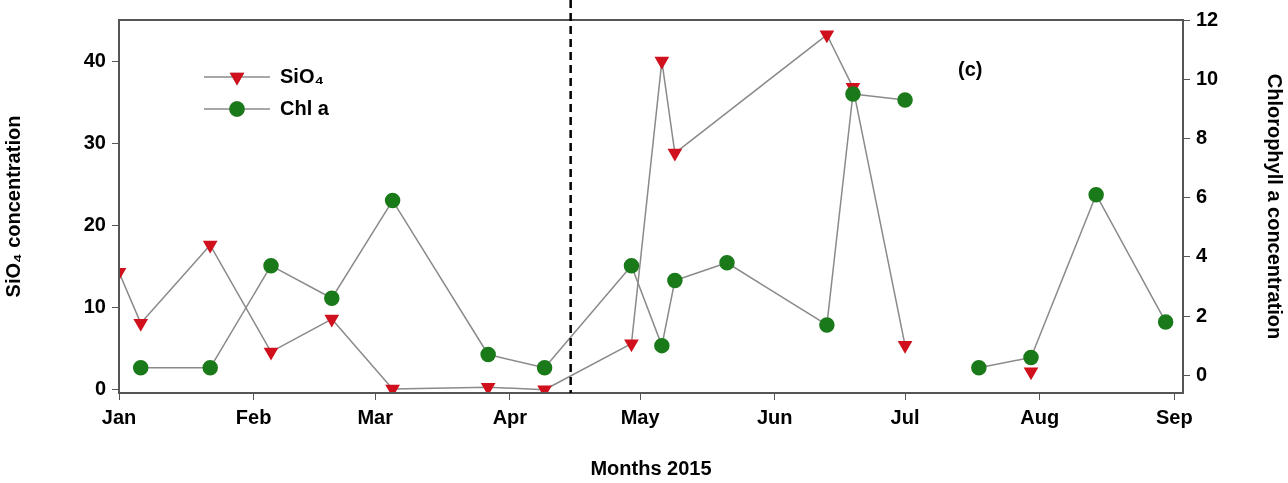  What do you see at coordinates (94, 223) in the screenshot?
I see `y-tick-label: 20` at bounding box center [94, 223].